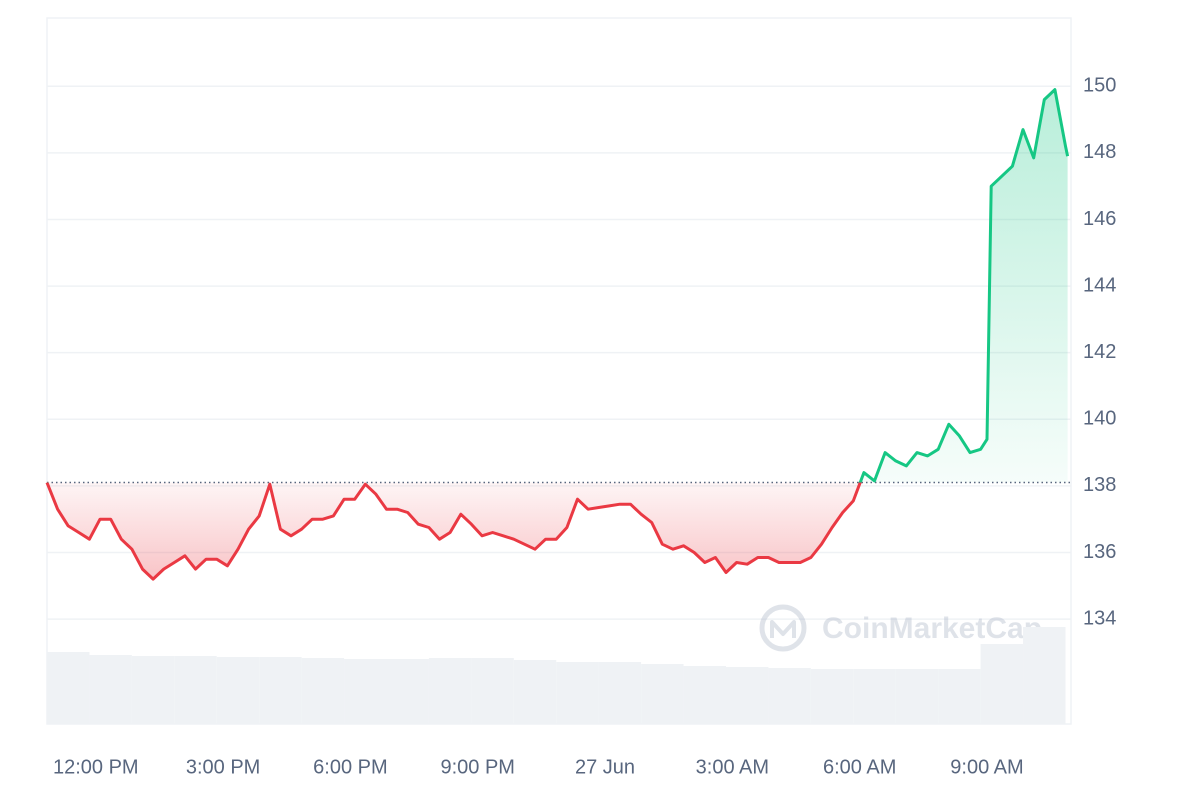  Describe the element at coordinates (1099, 352) in the screenshot. I see `y-tick-label: 142` at that location.